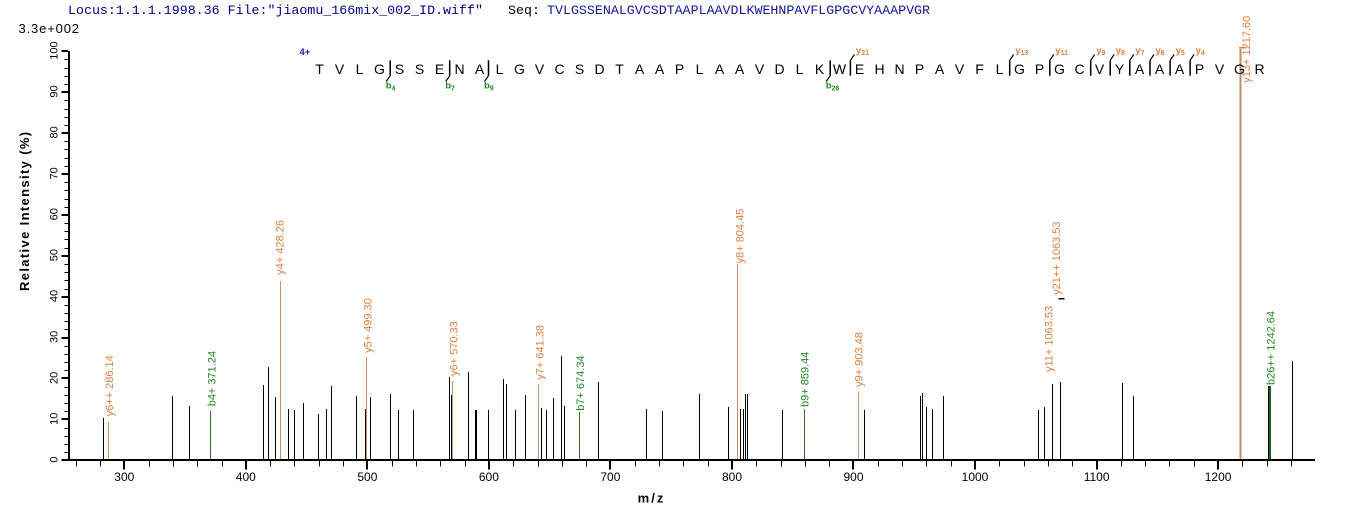 This screenshot has width=1362, height=520. I want to click on svg-text: 40, so click(55, 296).